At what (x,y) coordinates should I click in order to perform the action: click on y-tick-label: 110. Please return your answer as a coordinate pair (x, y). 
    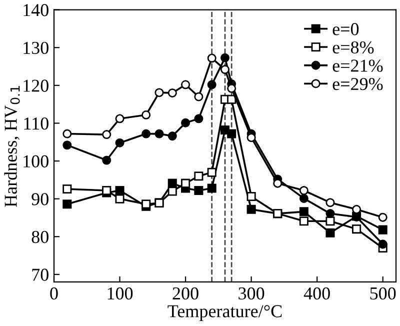
    Looking at the image, I should click on (36, 123).